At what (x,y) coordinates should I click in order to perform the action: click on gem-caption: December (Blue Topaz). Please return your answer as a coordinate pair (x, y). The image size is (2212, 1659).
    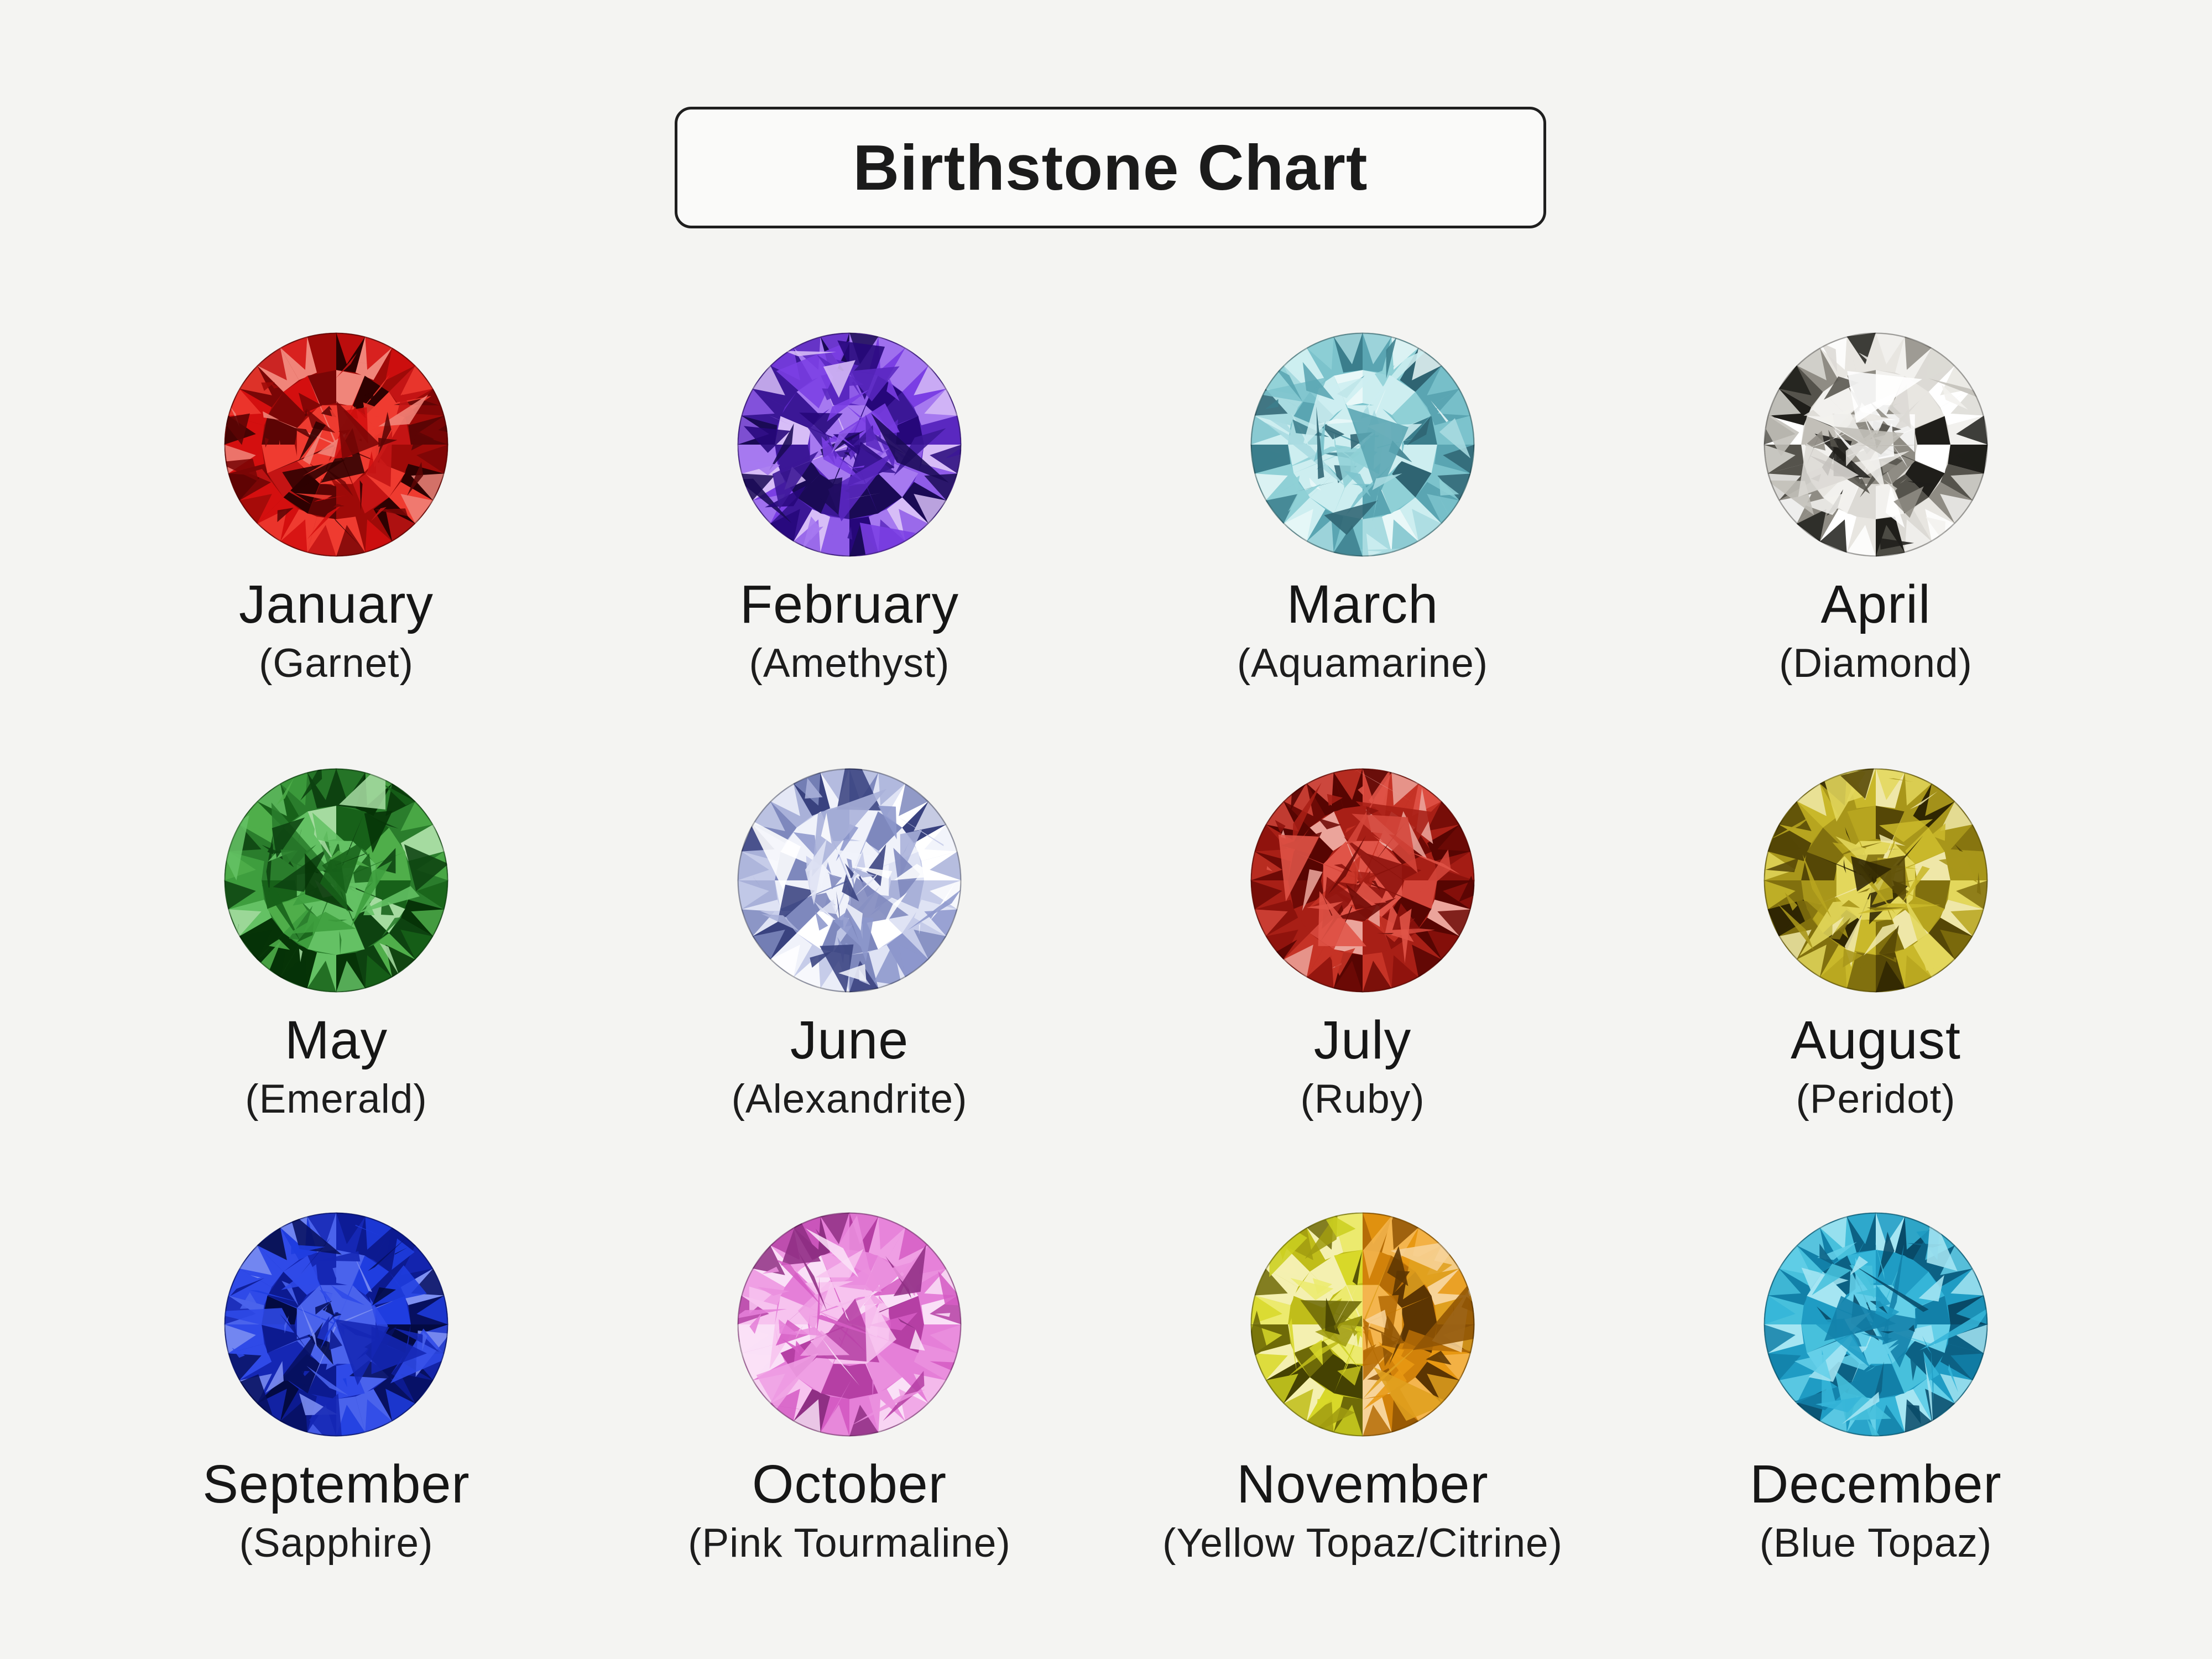
    Looking at the image, I should click on (1876, 1503).